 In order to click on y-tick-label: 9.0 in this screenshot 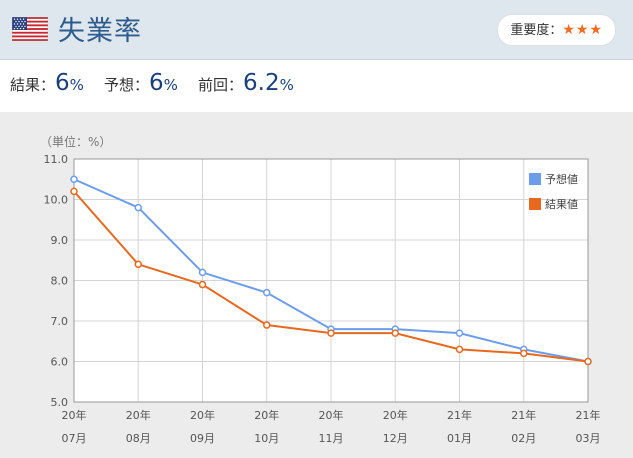, I will do `click(60, 240)`.